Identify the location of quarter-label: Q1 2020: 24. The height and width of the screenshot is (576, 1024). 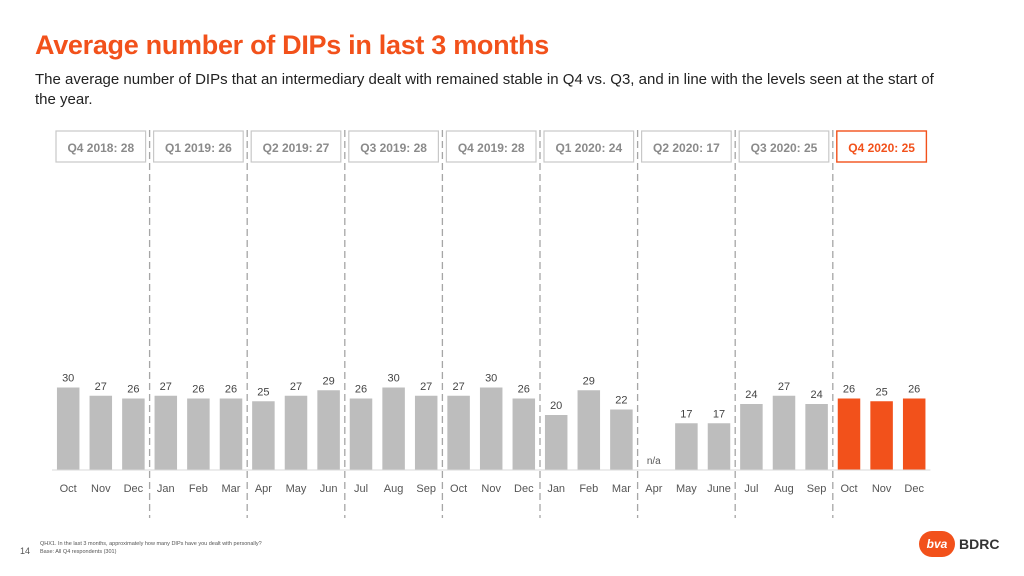
(588, 148).